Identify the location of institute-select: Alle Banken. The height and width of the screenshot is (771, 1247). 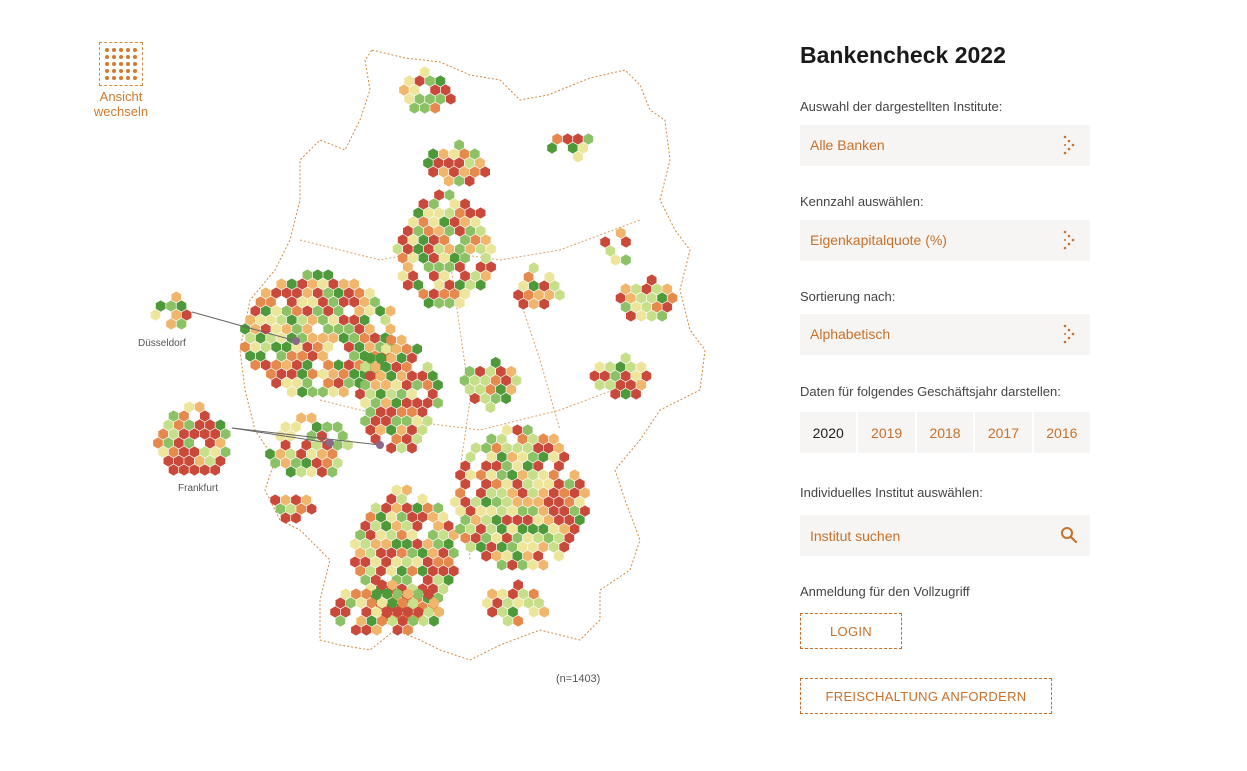
(945, 145).